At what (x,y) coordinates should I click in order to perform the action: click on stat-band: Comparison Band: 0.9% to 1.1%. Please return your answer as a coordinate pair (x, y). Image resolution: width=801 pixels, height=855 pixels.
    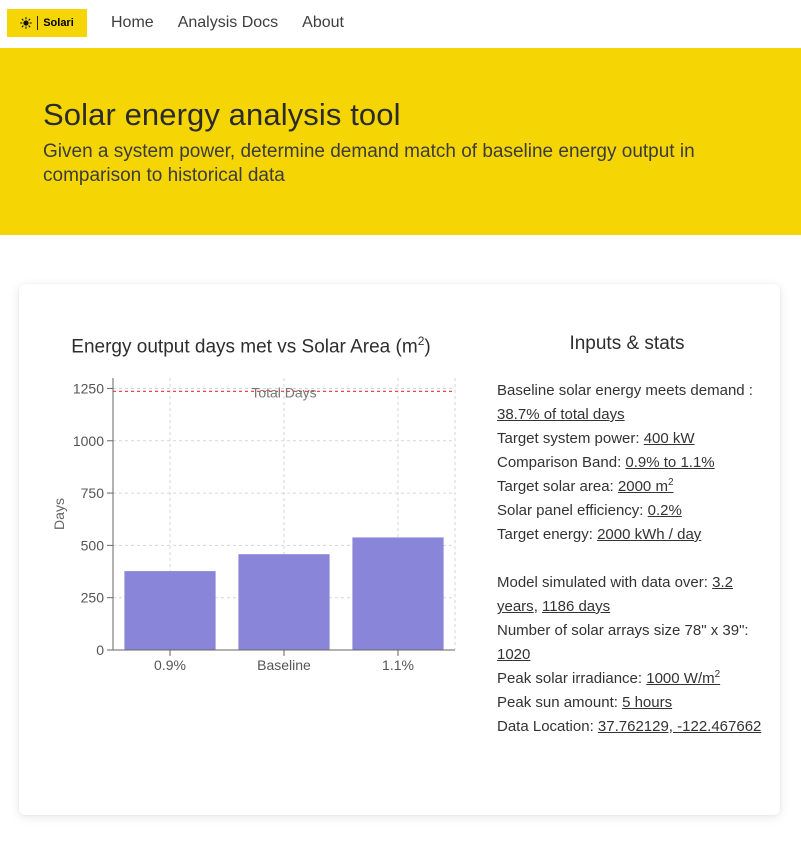
    Looking at the image, I should click on (606, 462).